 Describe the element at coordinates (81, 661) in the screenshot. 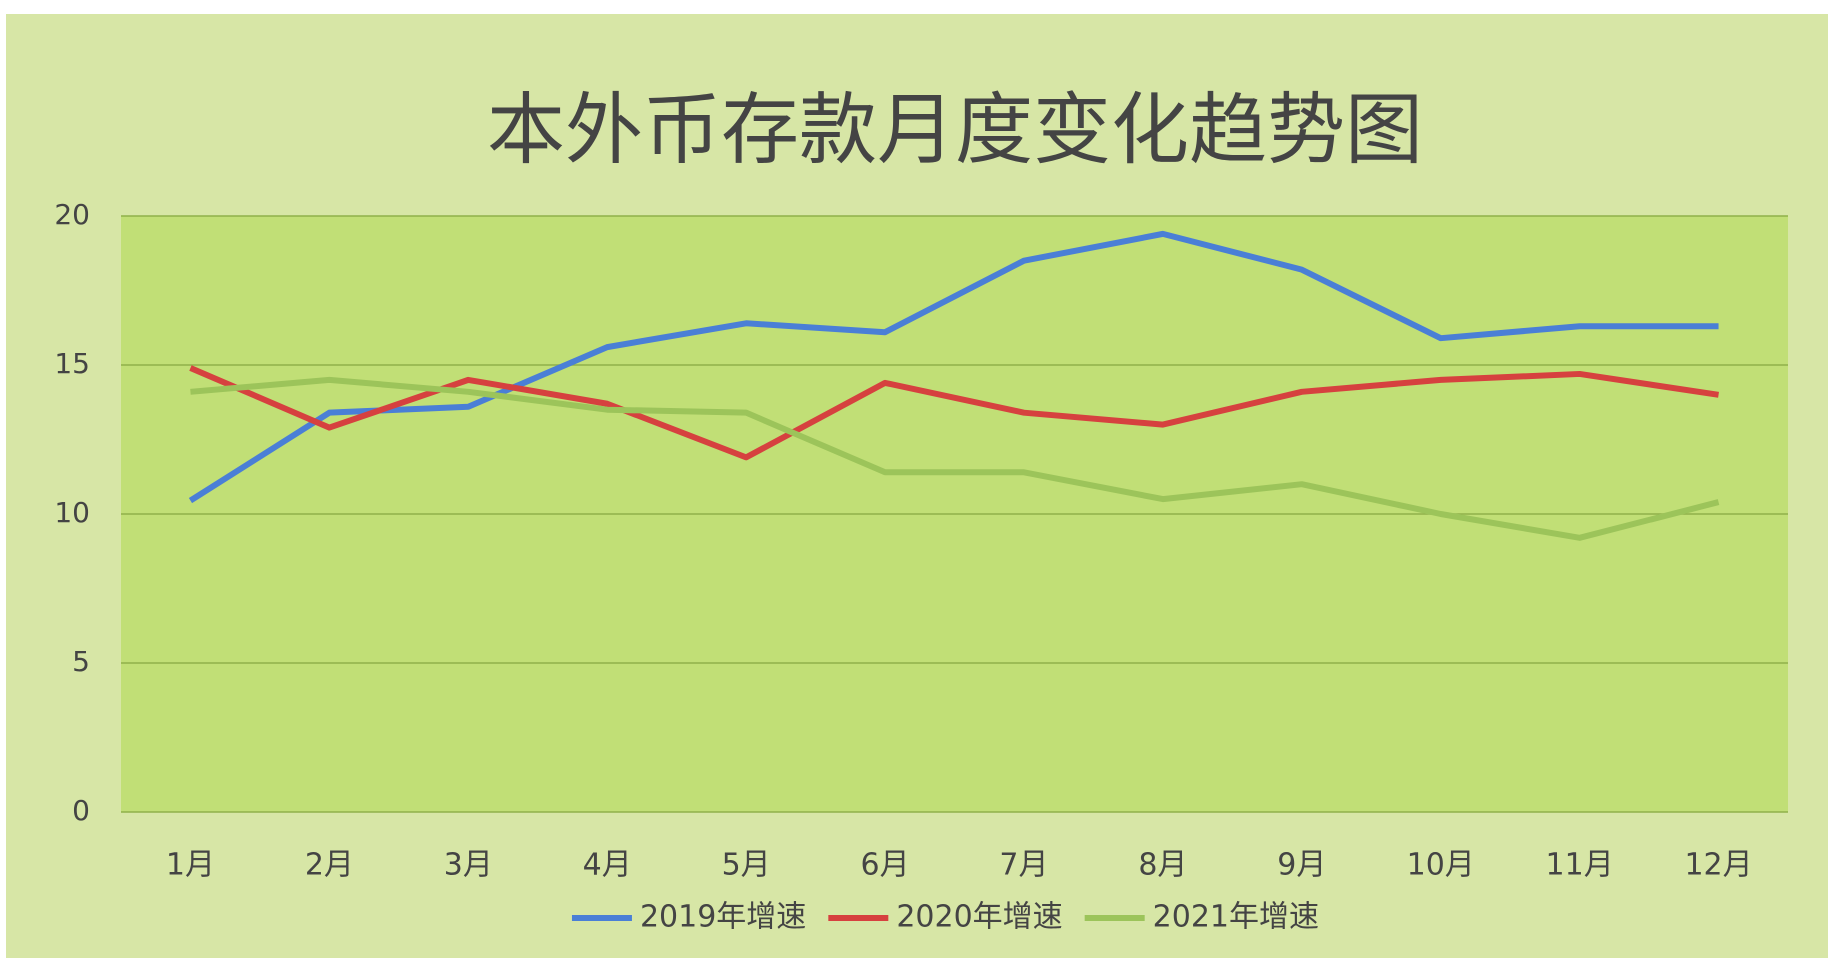

I see `y-tick-label: 5` at that location.